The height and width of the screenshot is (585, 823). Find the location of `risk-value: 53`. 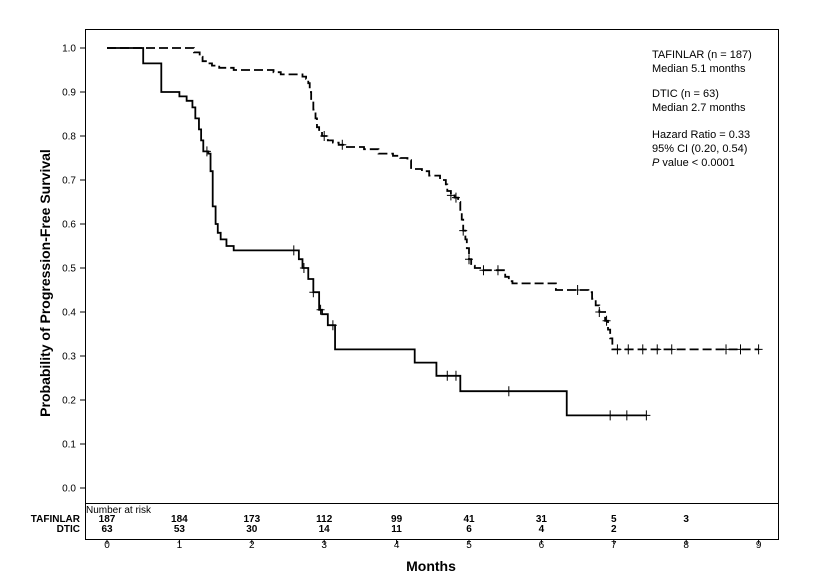

risk-value: 53 is located at coordinates (180, 529).